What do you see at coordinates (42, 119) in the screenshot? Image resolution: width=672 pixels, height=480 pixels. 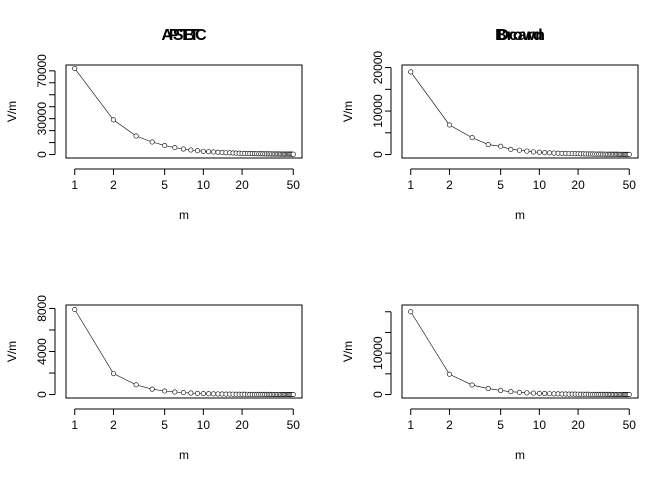 I see `y-tick-label: 30000` at bounding box center [42, 119].